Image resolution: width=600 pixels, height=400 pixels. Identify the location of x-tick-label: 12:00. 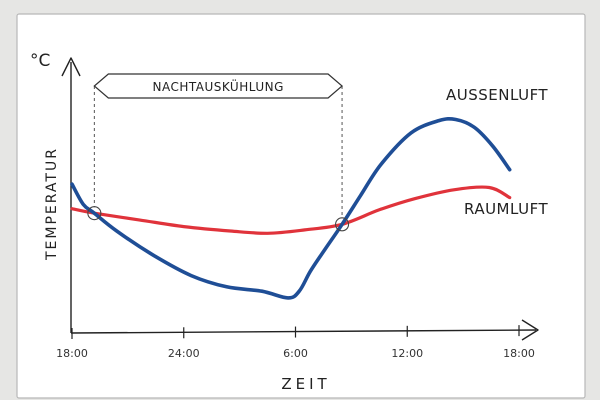
(407, 353).